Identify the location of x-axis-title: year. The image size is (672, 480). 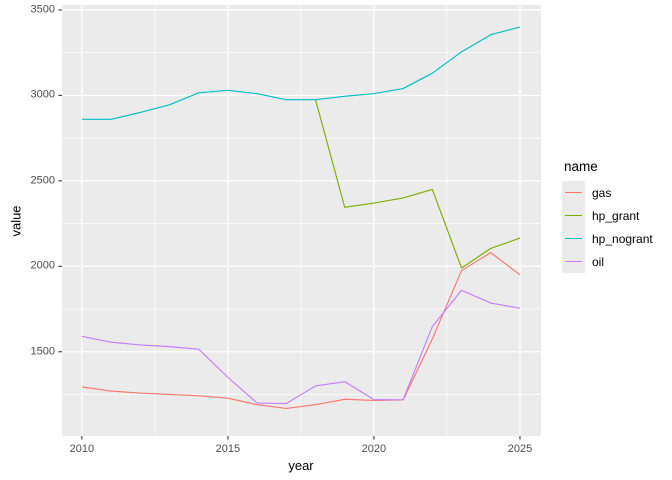
(301, 465).